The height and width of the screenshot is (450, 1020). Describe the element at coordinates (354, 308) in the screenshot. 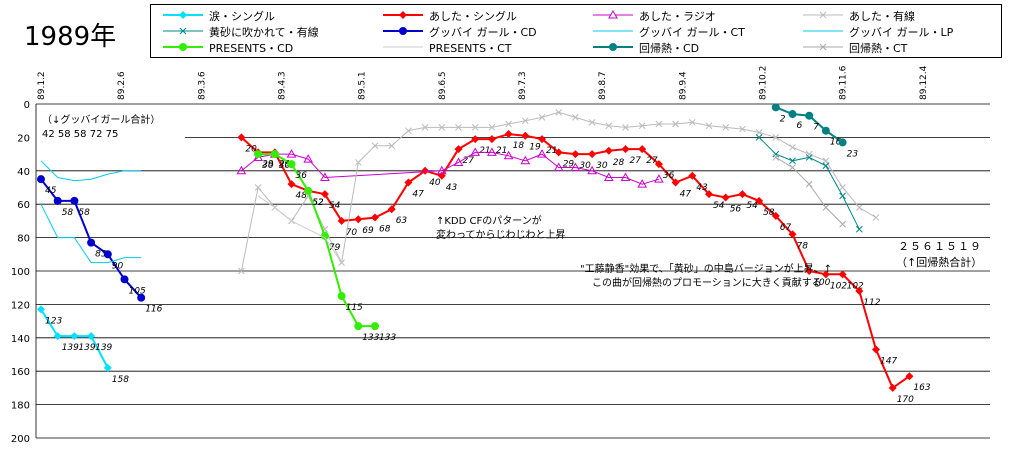

I see `data-label: 115` at that location.